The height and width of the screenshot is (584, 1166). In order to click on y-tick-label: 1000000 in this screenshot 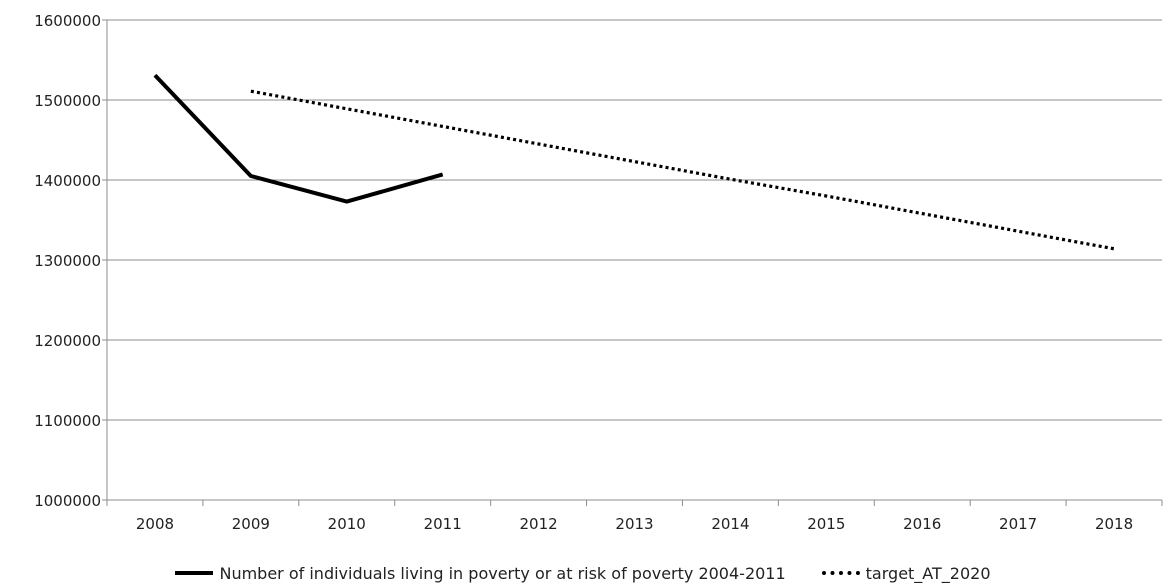, I will do `click(67, 501)`.